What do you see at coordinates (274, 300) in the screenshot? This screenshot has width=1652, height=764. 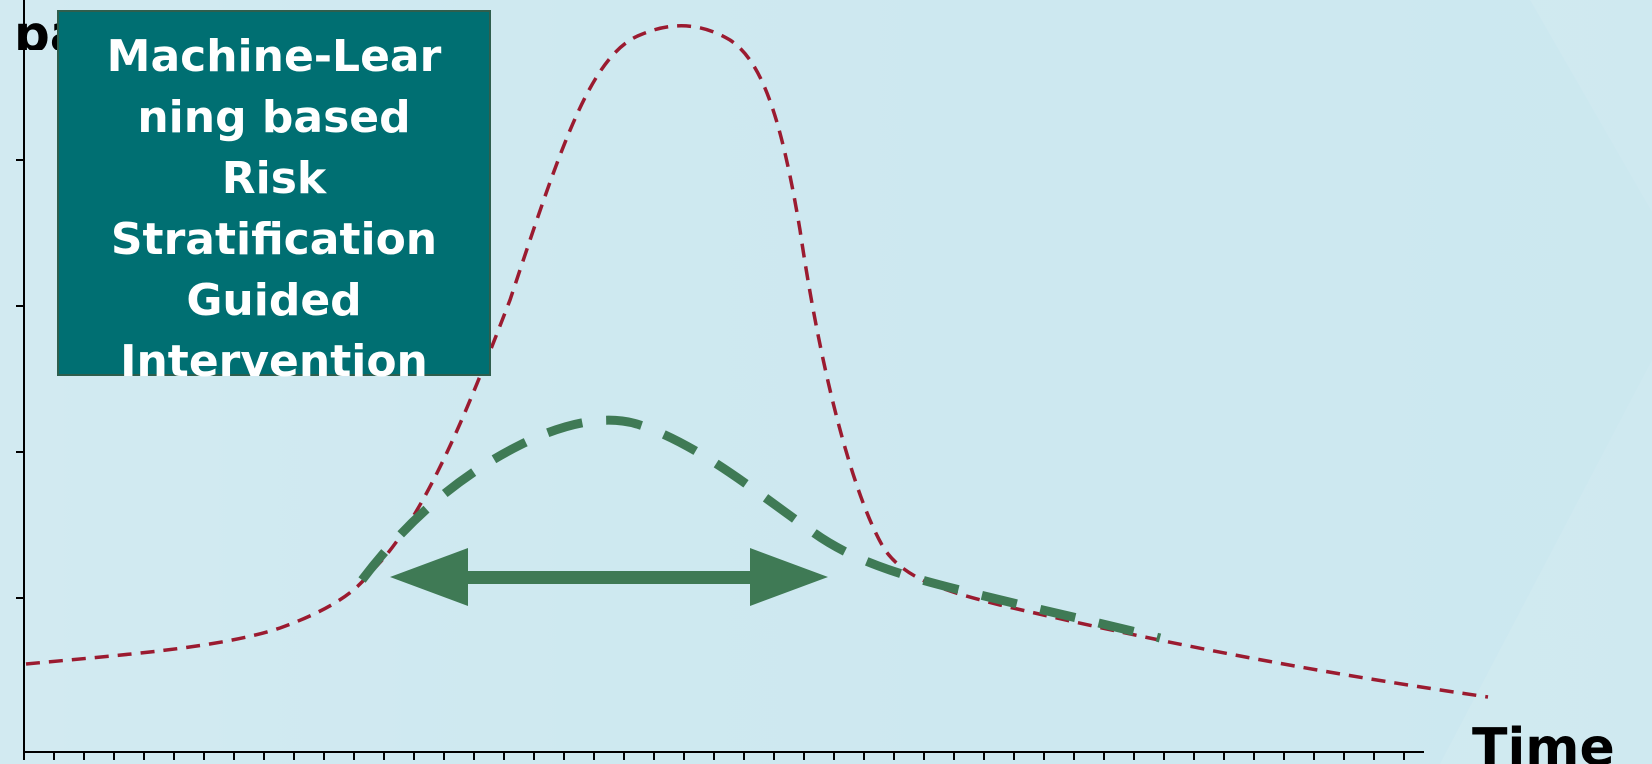 I see `callout-line-5: Guided` at bounding box center [274, 300].